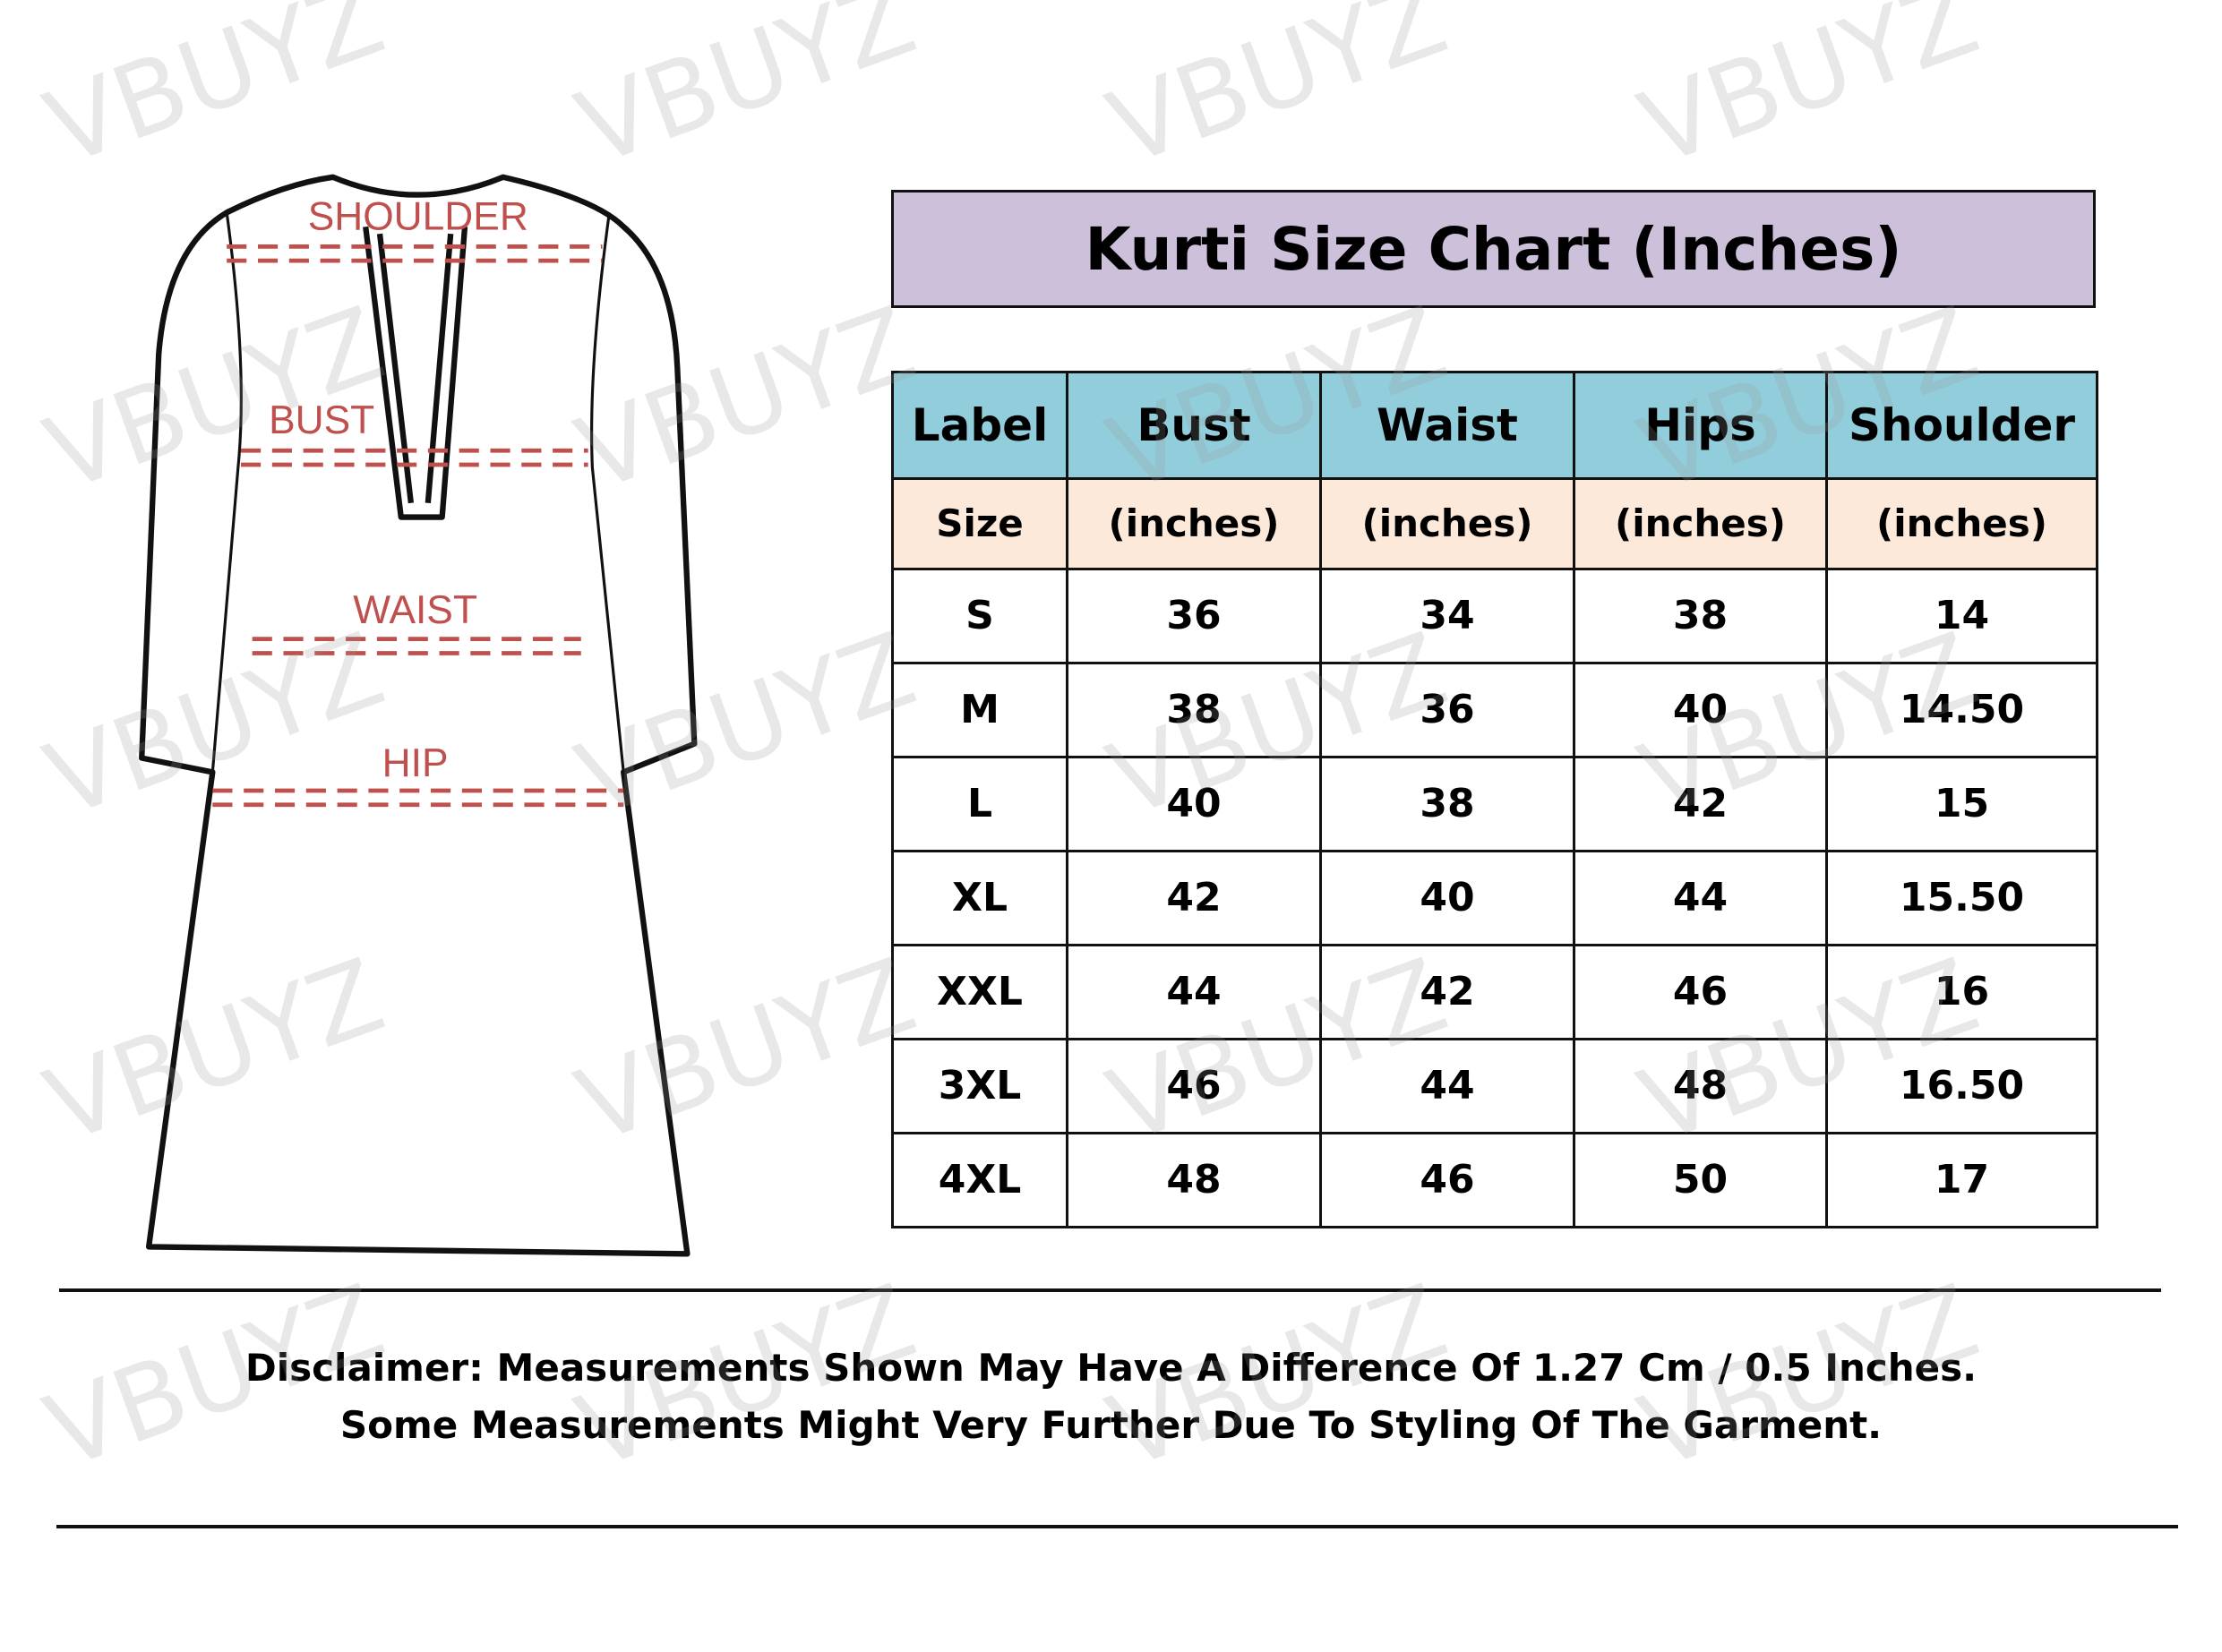  I want to click on chart-title: Kurti Size Chart (Inches), so click(1493, 249).